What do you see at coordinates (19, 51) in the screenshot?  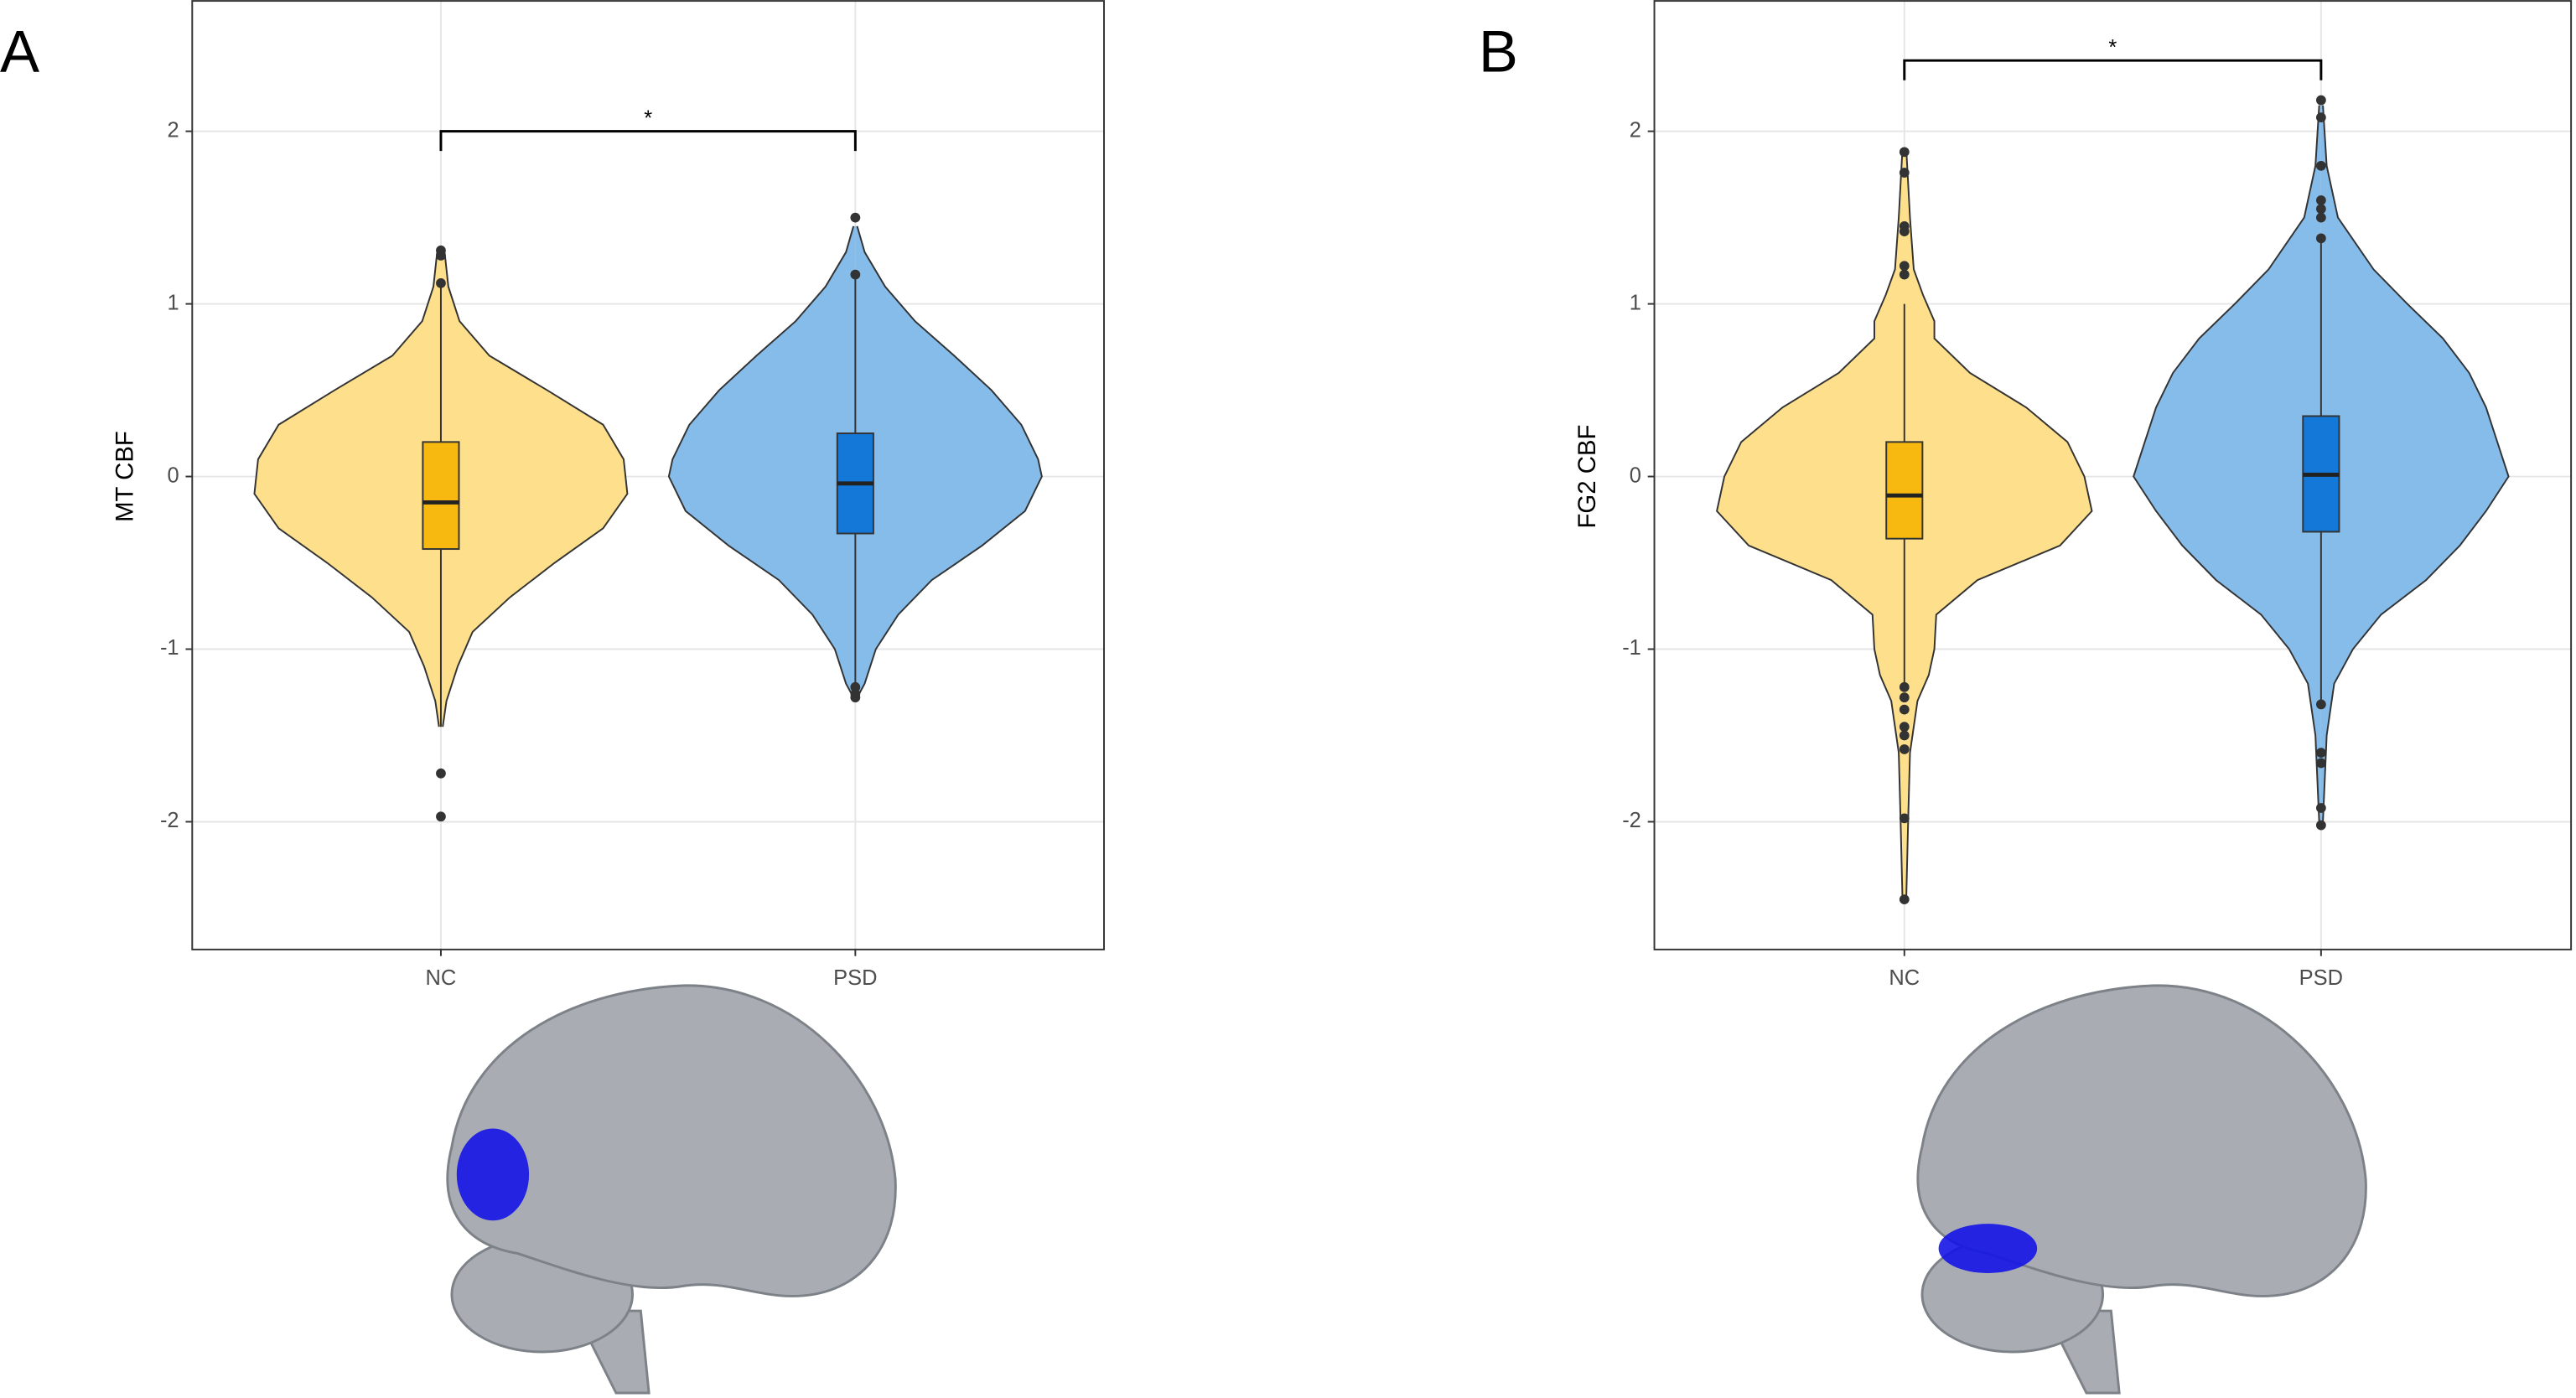 I see `panel-label: A` at bounding box center [19, 51].